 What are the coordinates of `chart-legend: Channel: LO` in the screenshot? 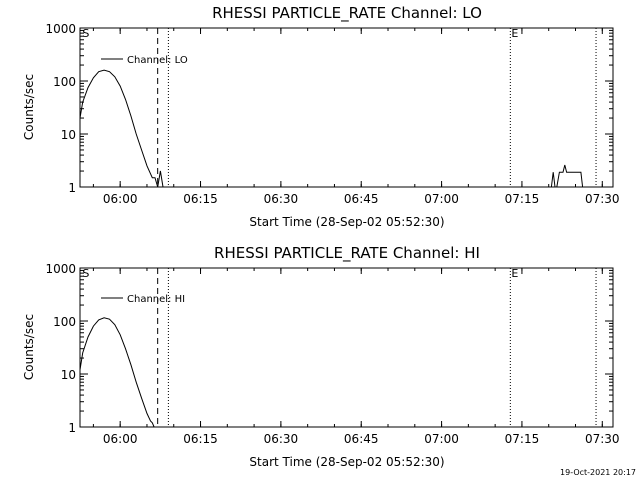 It's located at (144, 60).